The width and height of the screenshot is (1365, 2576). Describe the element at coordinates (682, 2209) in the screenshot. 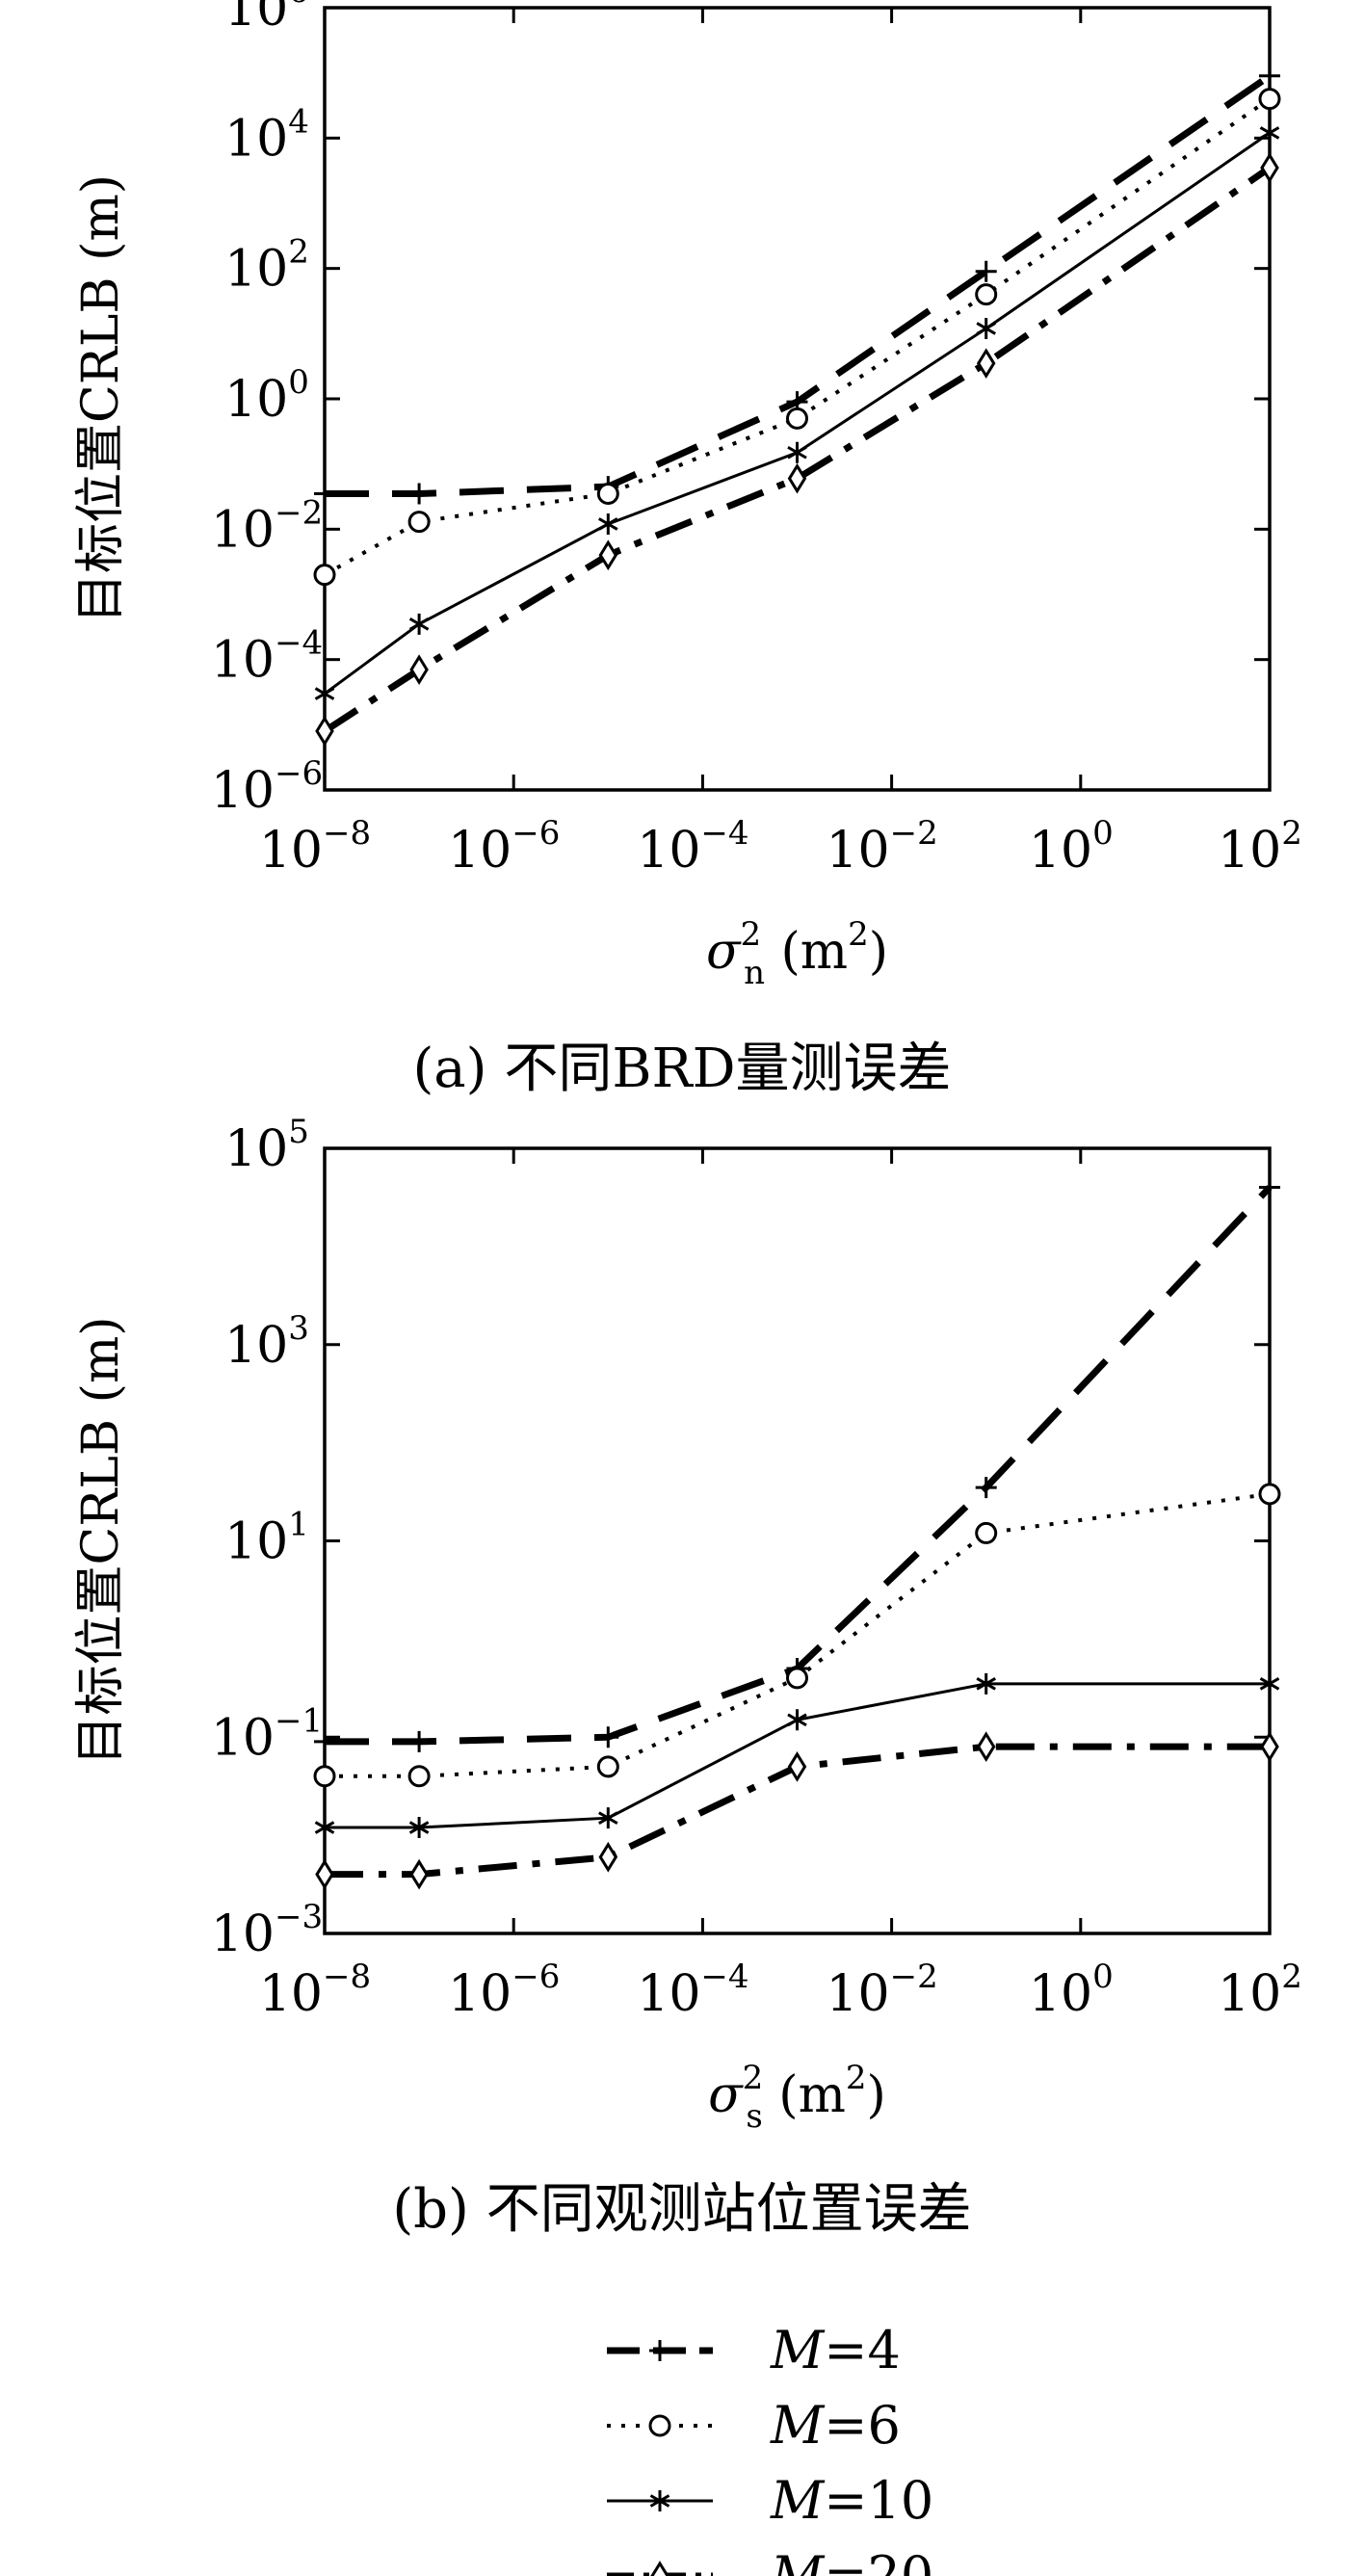

I see `caption-b: (b) 不同观测站位置误差` at that location.